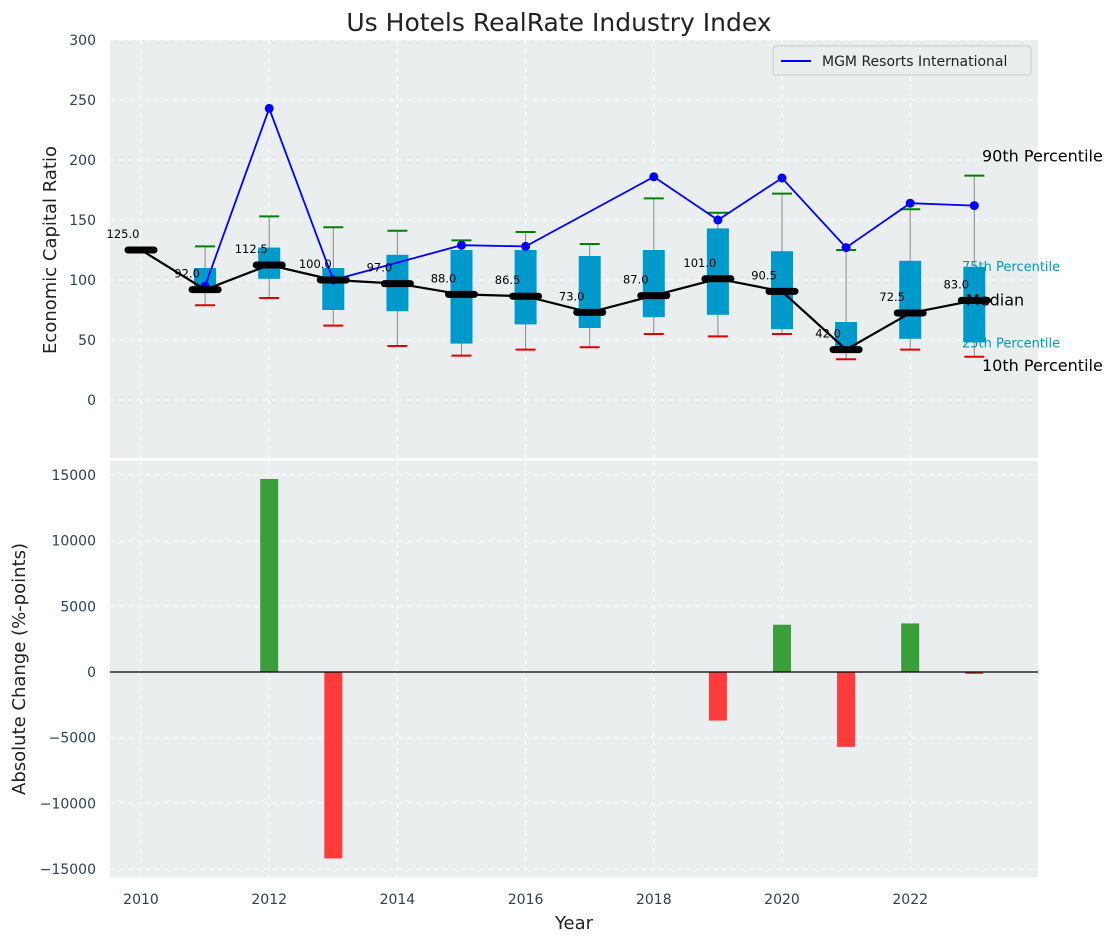  Describe the element at coordinates (589, 197) in the screenshot. I see `company-series` at that location.